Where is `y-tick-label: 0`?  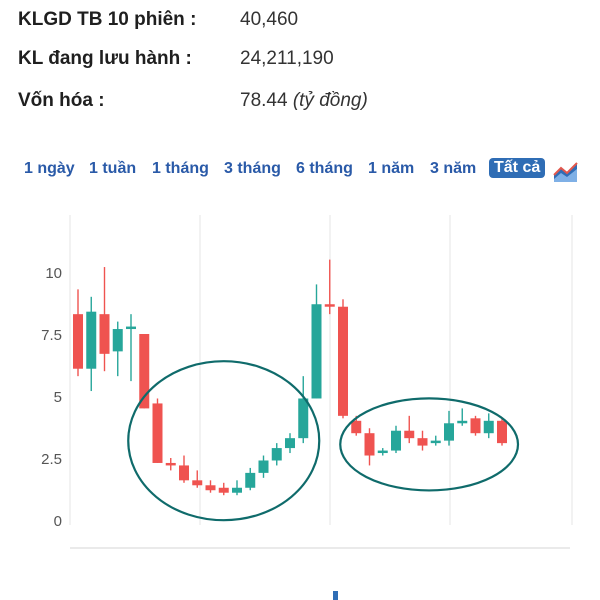
y-tick-label: 0 is located at coordinates (58, 521).